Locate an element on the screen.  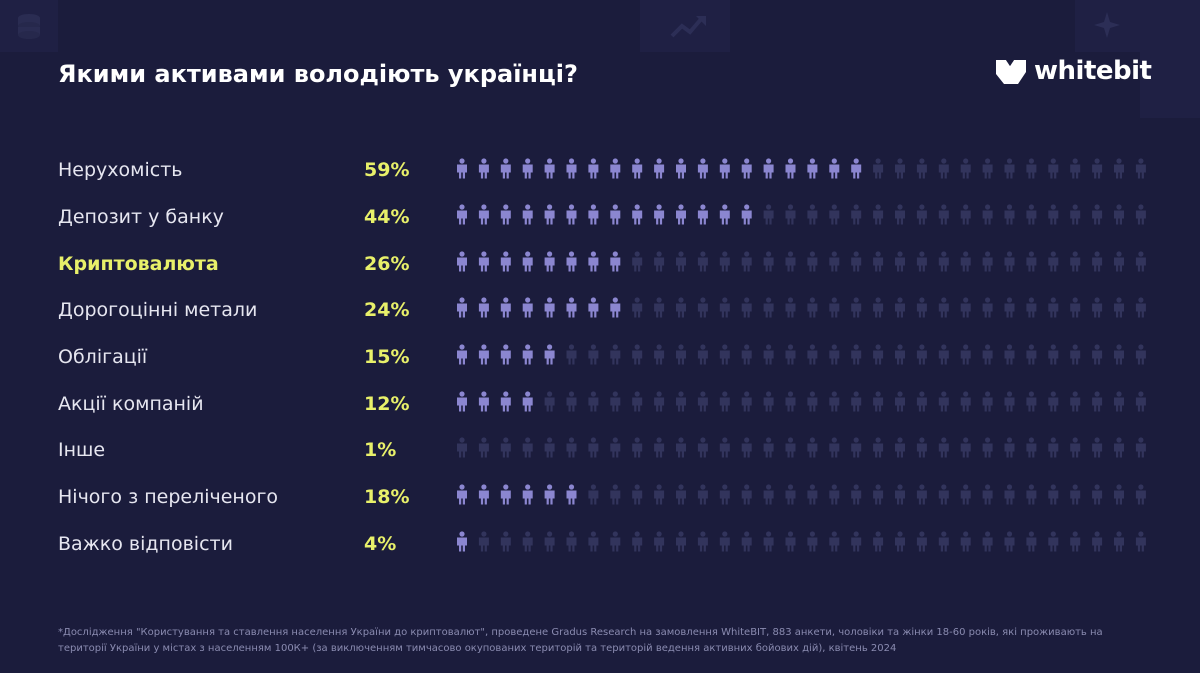
pictogram-row is located at coordinates (801, 168).